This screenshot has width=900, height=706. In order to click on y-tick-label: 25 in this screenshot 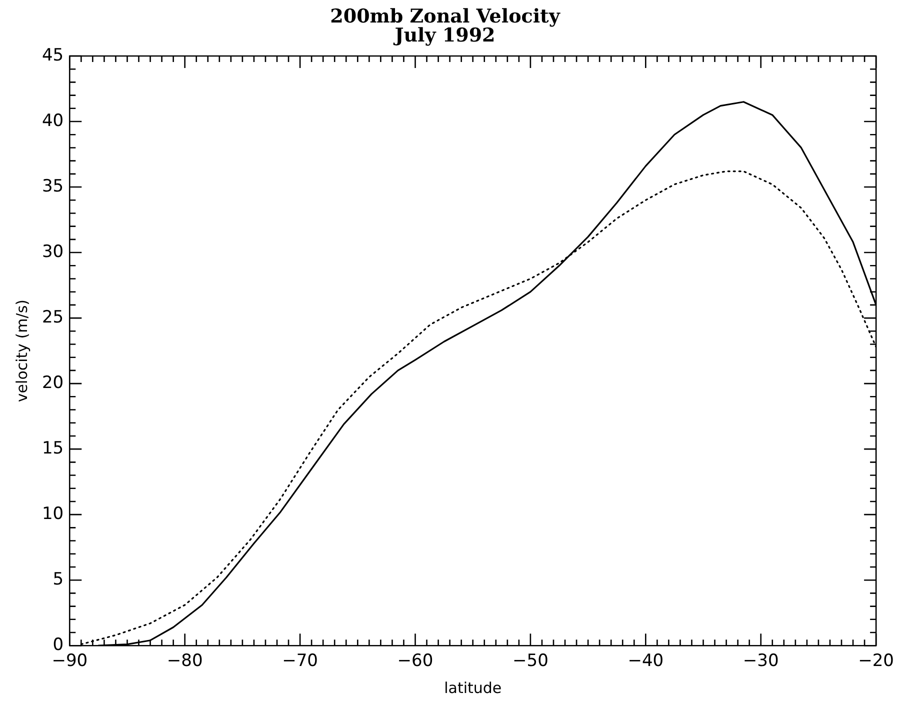, I will do `click(53, 317)`.